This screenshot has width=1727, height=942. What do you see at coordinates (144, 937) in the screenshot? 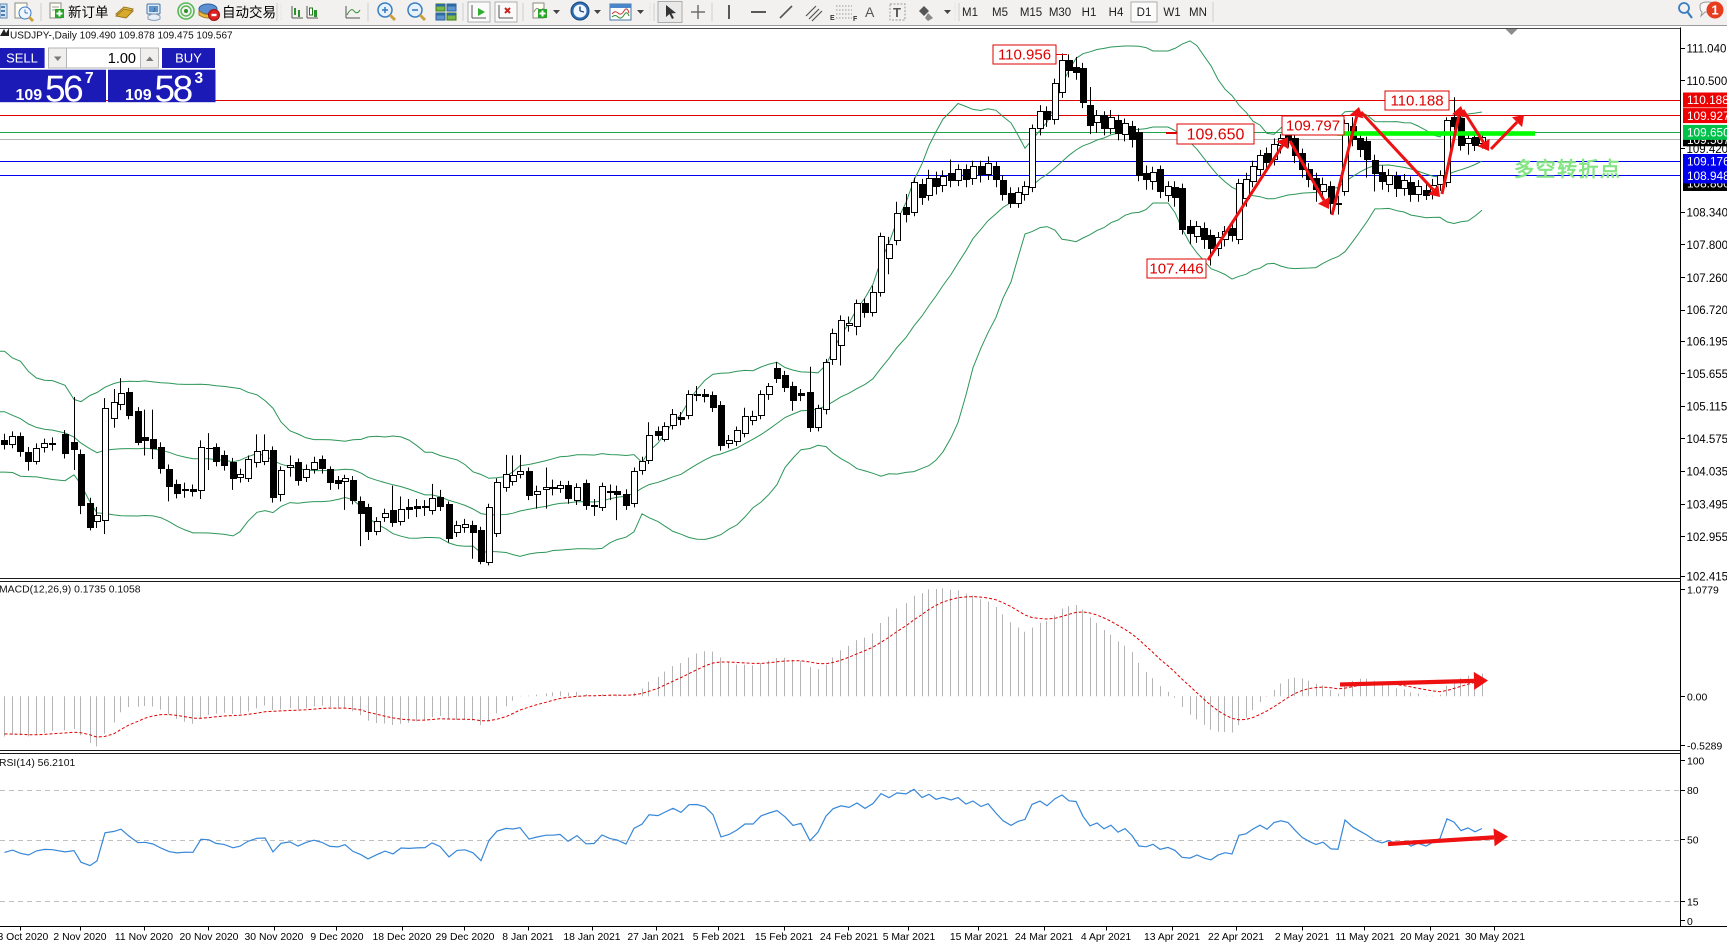
I see `svg-text: 11 Nov 2020` at bounding box center [144, 937].